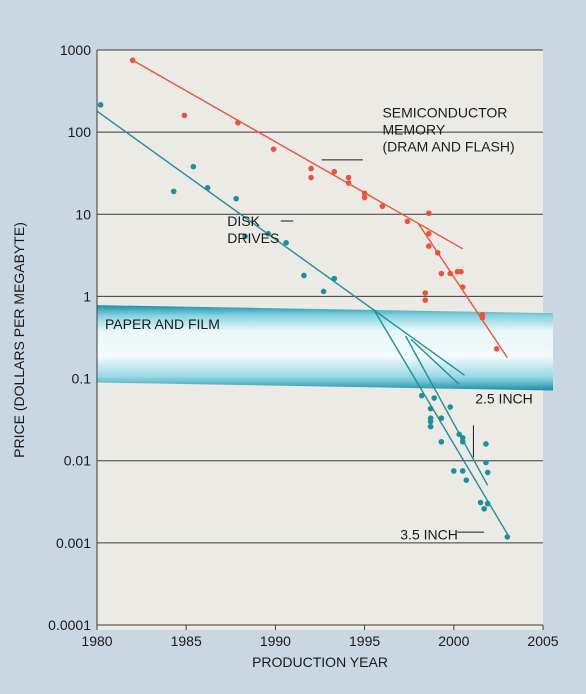 Image resolution: width=586 pixels, height=694 pixels. What do you see at coordinates (96, 641) in the screenshot?
I see `x-tick-label: 1980` at bounding box center [96, 641].